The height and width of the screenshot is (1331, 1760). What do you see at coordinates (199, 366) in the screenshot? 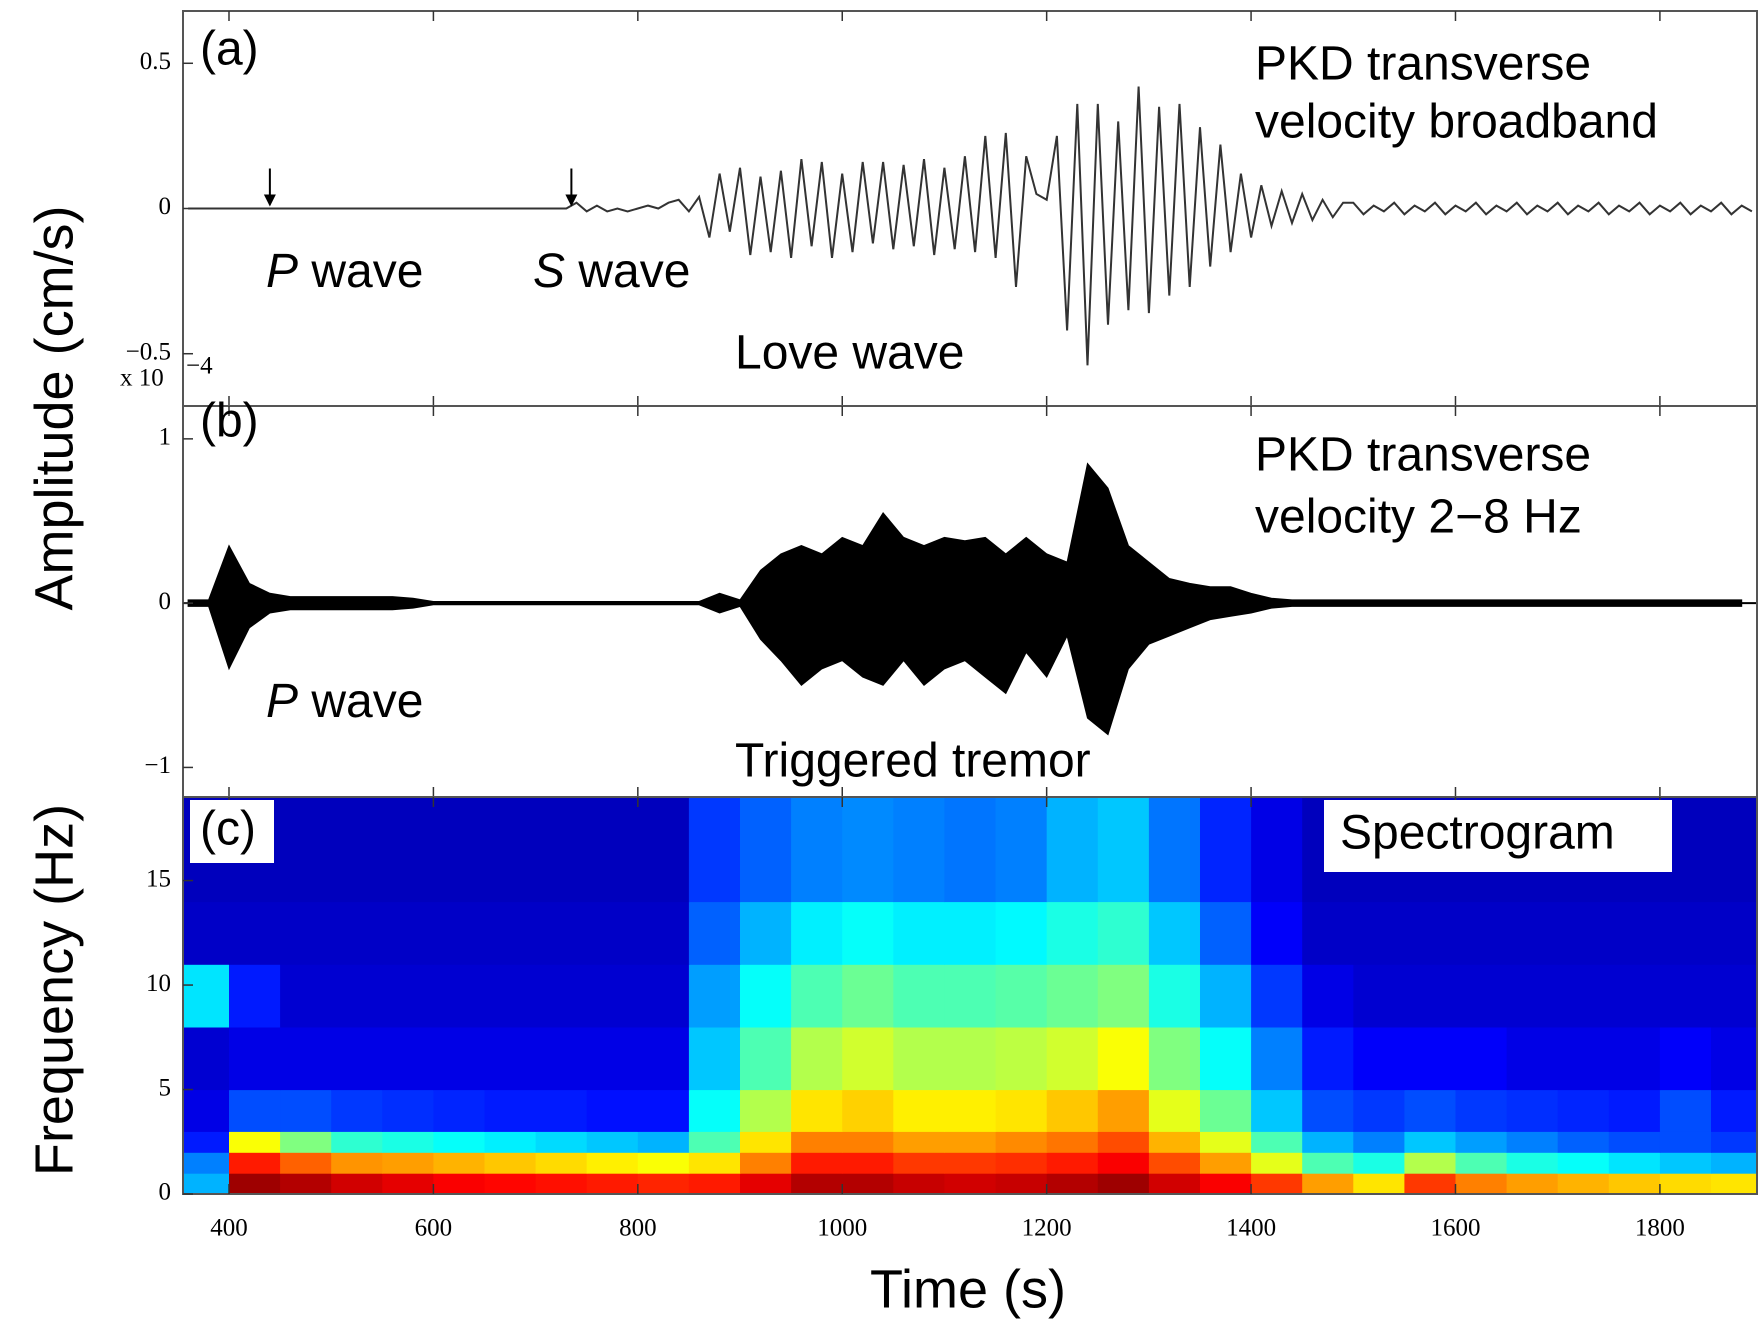
I see `scale-exponent: −4` at bounding box center [199, 366].